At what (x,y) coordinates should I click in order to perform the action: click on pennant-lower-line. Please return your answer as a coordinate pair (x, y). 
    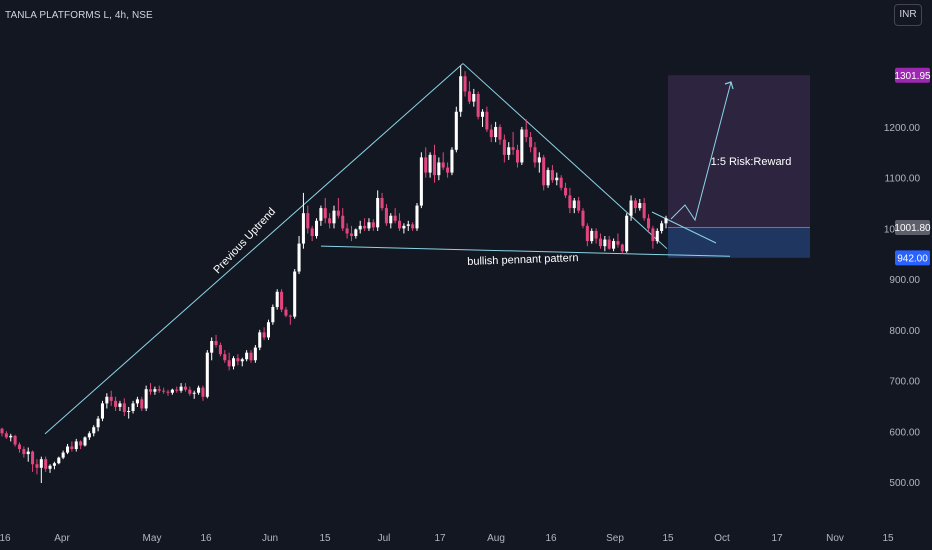
    Looking at the image, I should click on (525, 251).